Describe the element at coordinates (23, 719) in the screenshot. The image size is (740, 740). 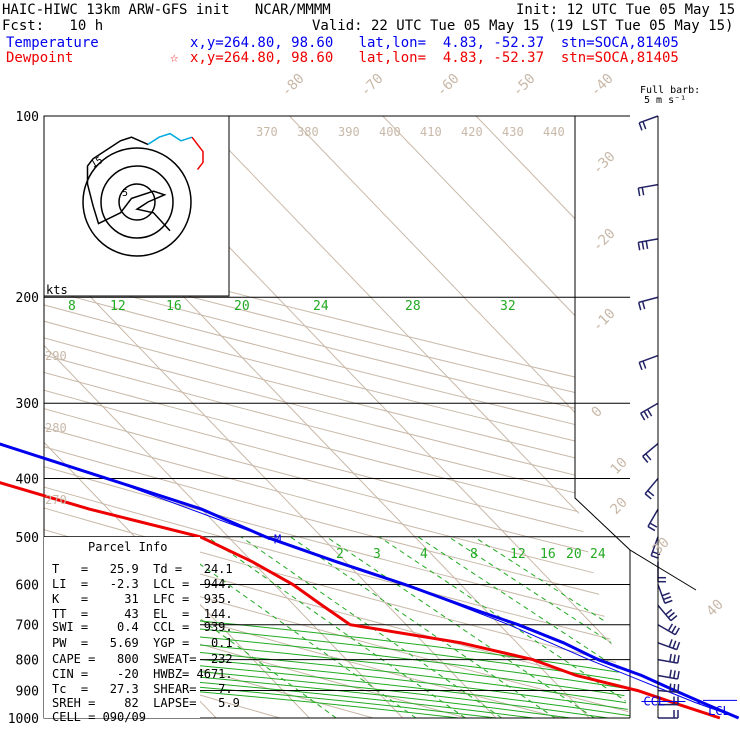
I see `pressure-tick-label: 1000` at that location.